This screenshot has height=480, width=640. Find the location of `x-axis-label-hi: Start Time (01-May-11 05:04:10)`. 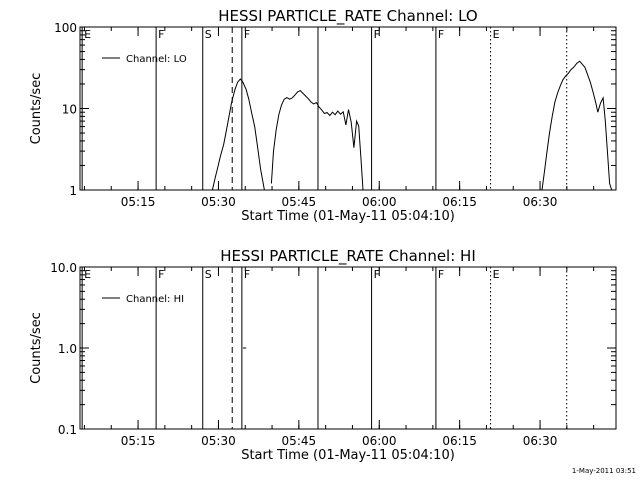

x-axis-label-hi: Start Time (01-May-11 05:04:10) is located at coordinates (348, 455).